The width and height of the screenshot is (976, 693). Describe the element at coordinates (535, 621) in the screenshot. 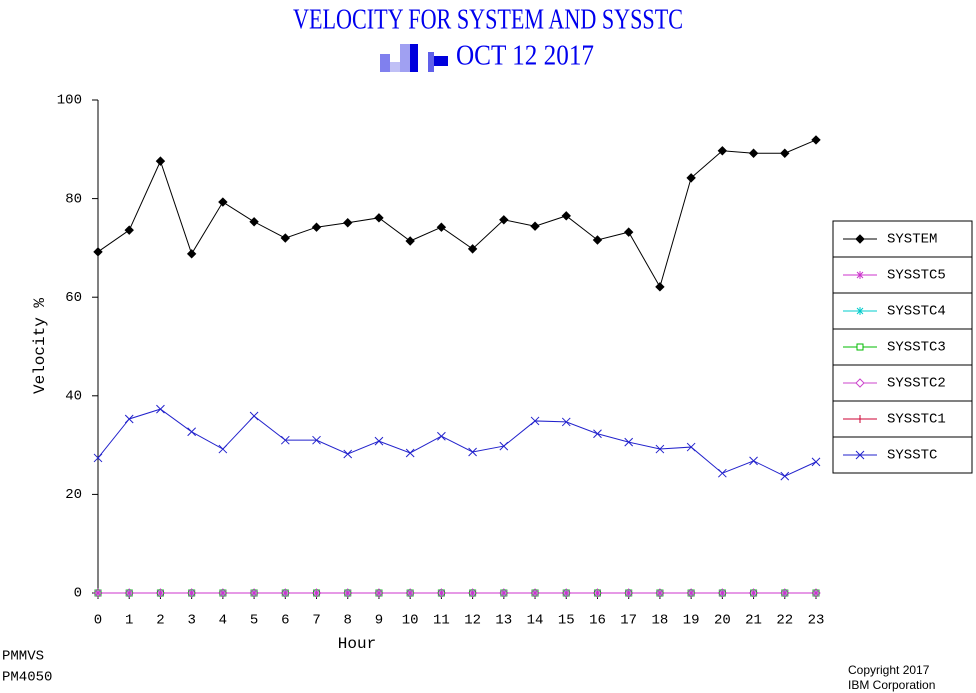

I see `x-tick-label: 14` at that location.